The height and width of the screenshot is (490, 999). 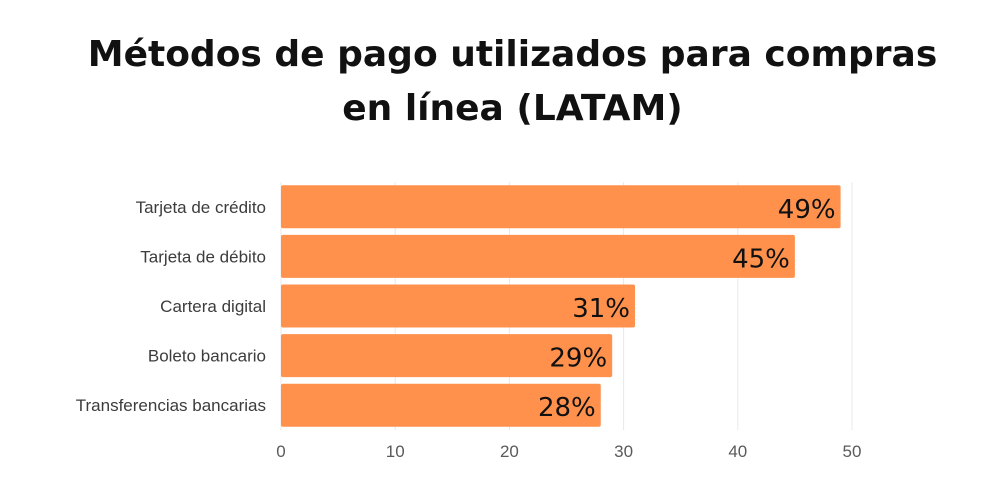 What do you see at coordinates (737, 451) in the screenshot?
I see `x-tick-label: 40` at bounding box center [737, 451].